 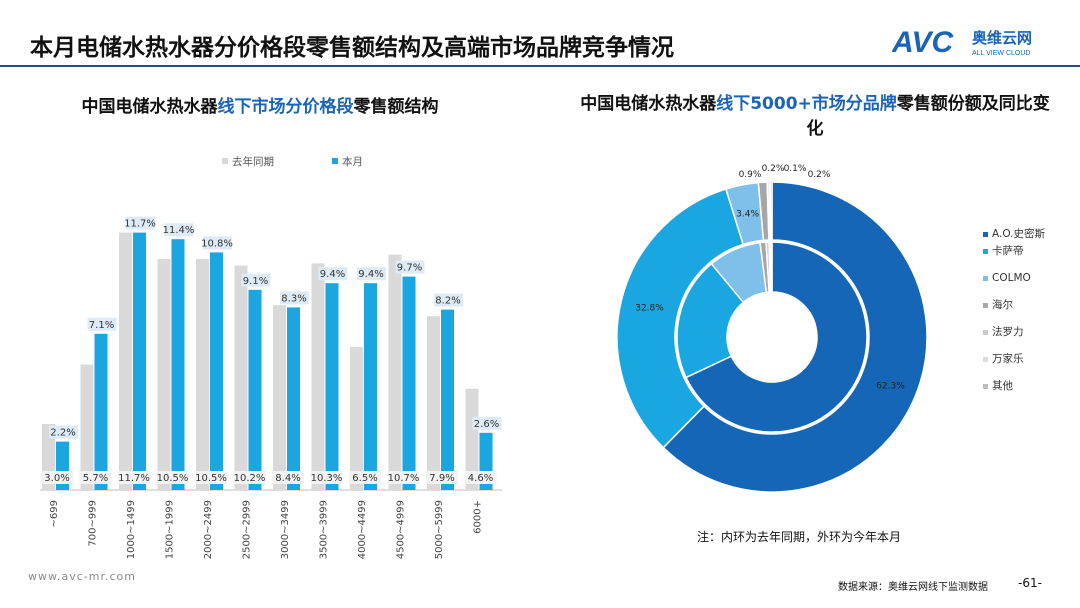 I want to click on data-label-last-year: 8.4%, so click(x=287, y=478).